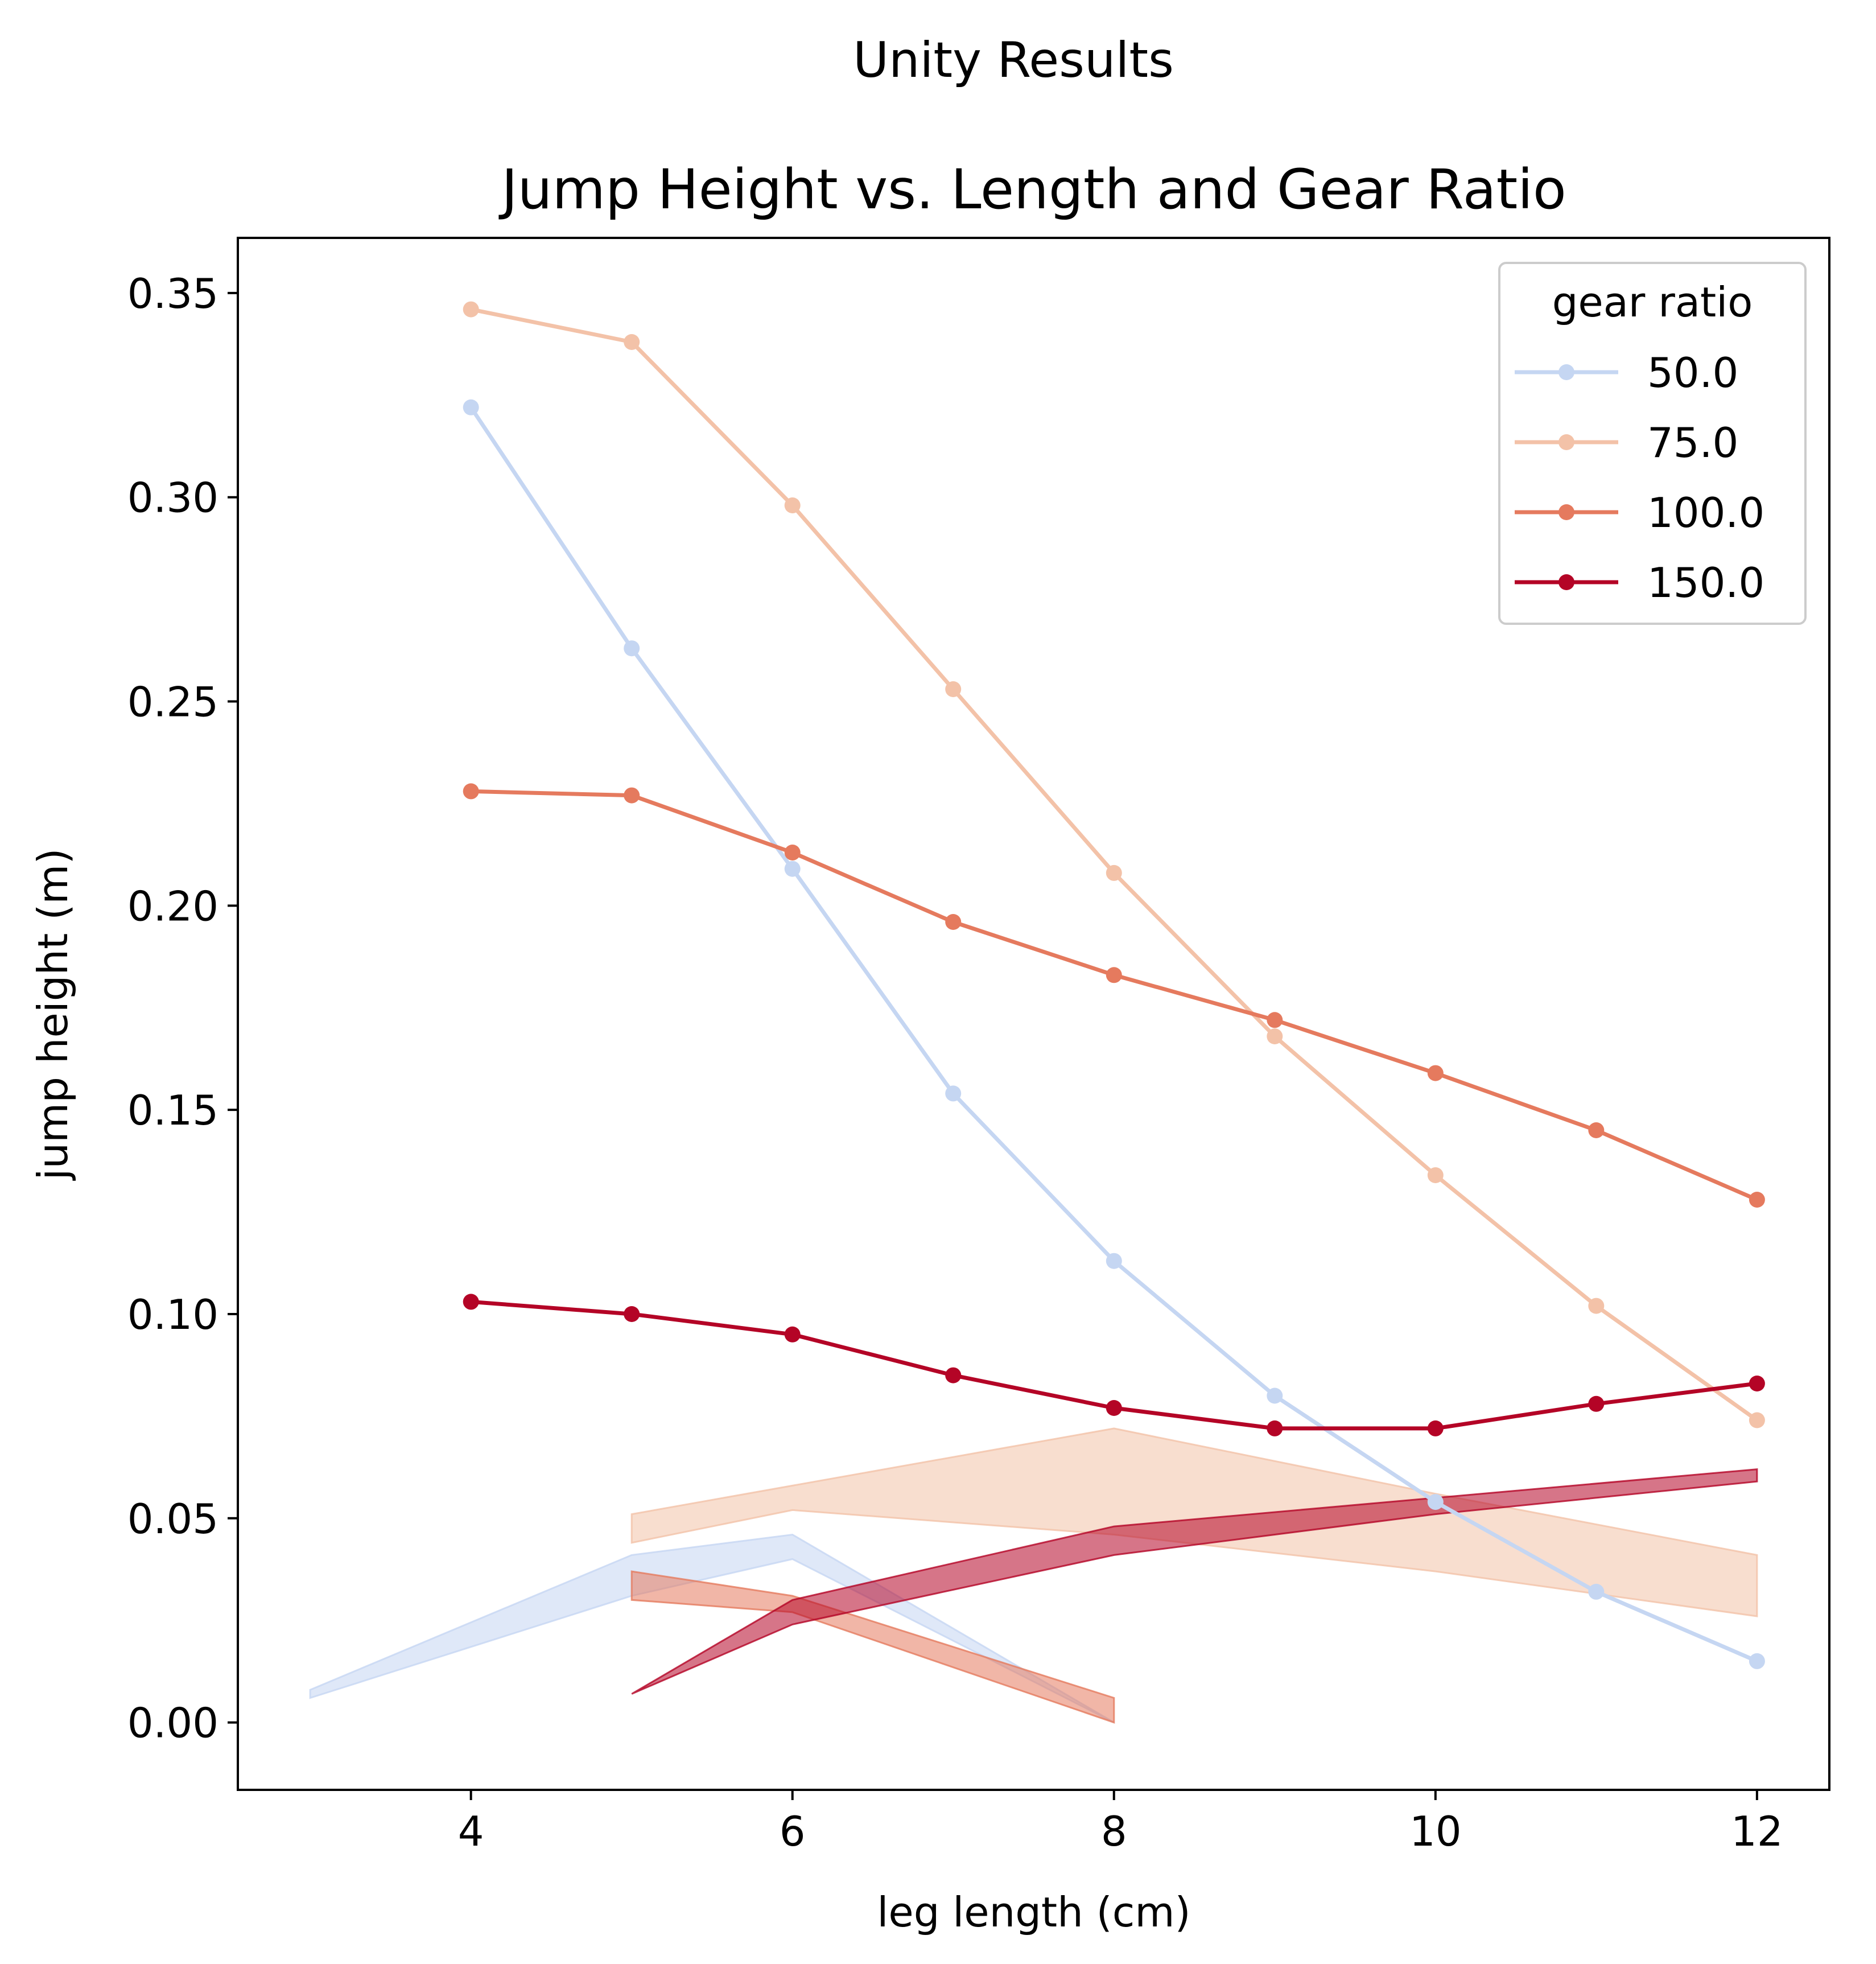  What do you see at coordinates (172, 294) in the screenshot?
I see `y-tick-label: 0.35` at bounding box center [172, 294].